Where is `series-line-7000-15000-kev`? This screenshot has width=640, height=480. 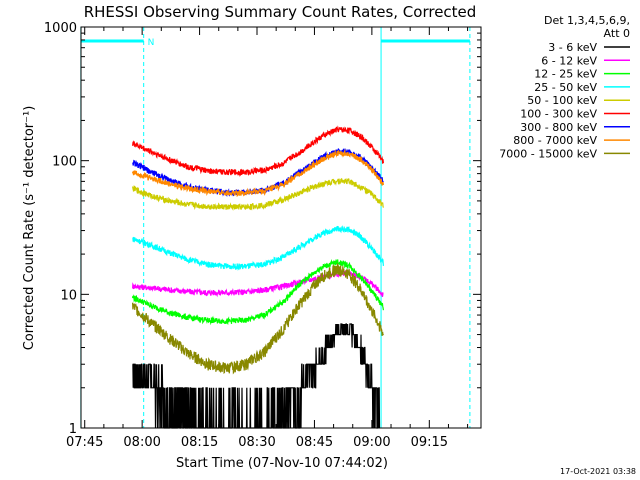 series-line-7000-15000-kev is located at coordinates (258, 319).